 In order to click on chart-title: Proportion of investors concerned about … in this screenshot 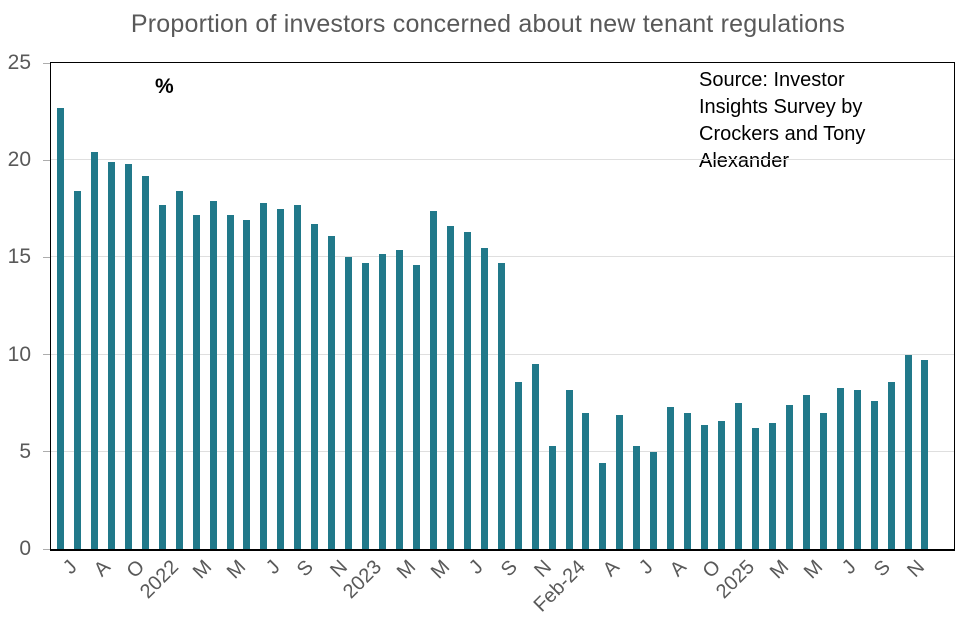, I will do `click(488, 24)`.